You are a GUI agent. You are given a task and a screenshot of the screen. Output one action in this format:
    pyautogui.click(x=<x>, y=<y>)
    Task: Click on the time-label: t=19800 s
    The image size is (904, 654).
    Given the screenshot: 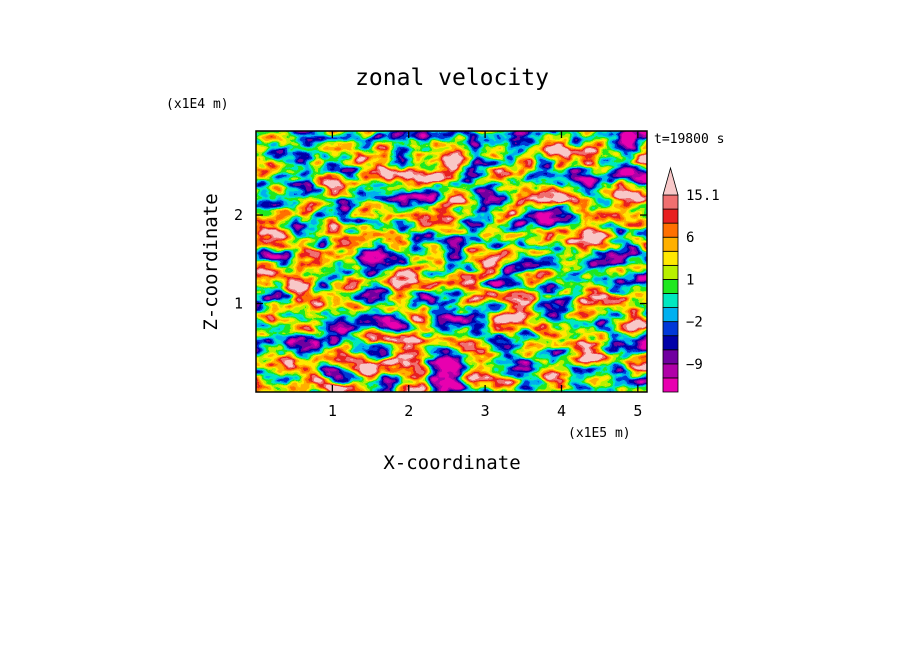 What is the action you would take?
    pyautogui.click(x=689, y=139)
    